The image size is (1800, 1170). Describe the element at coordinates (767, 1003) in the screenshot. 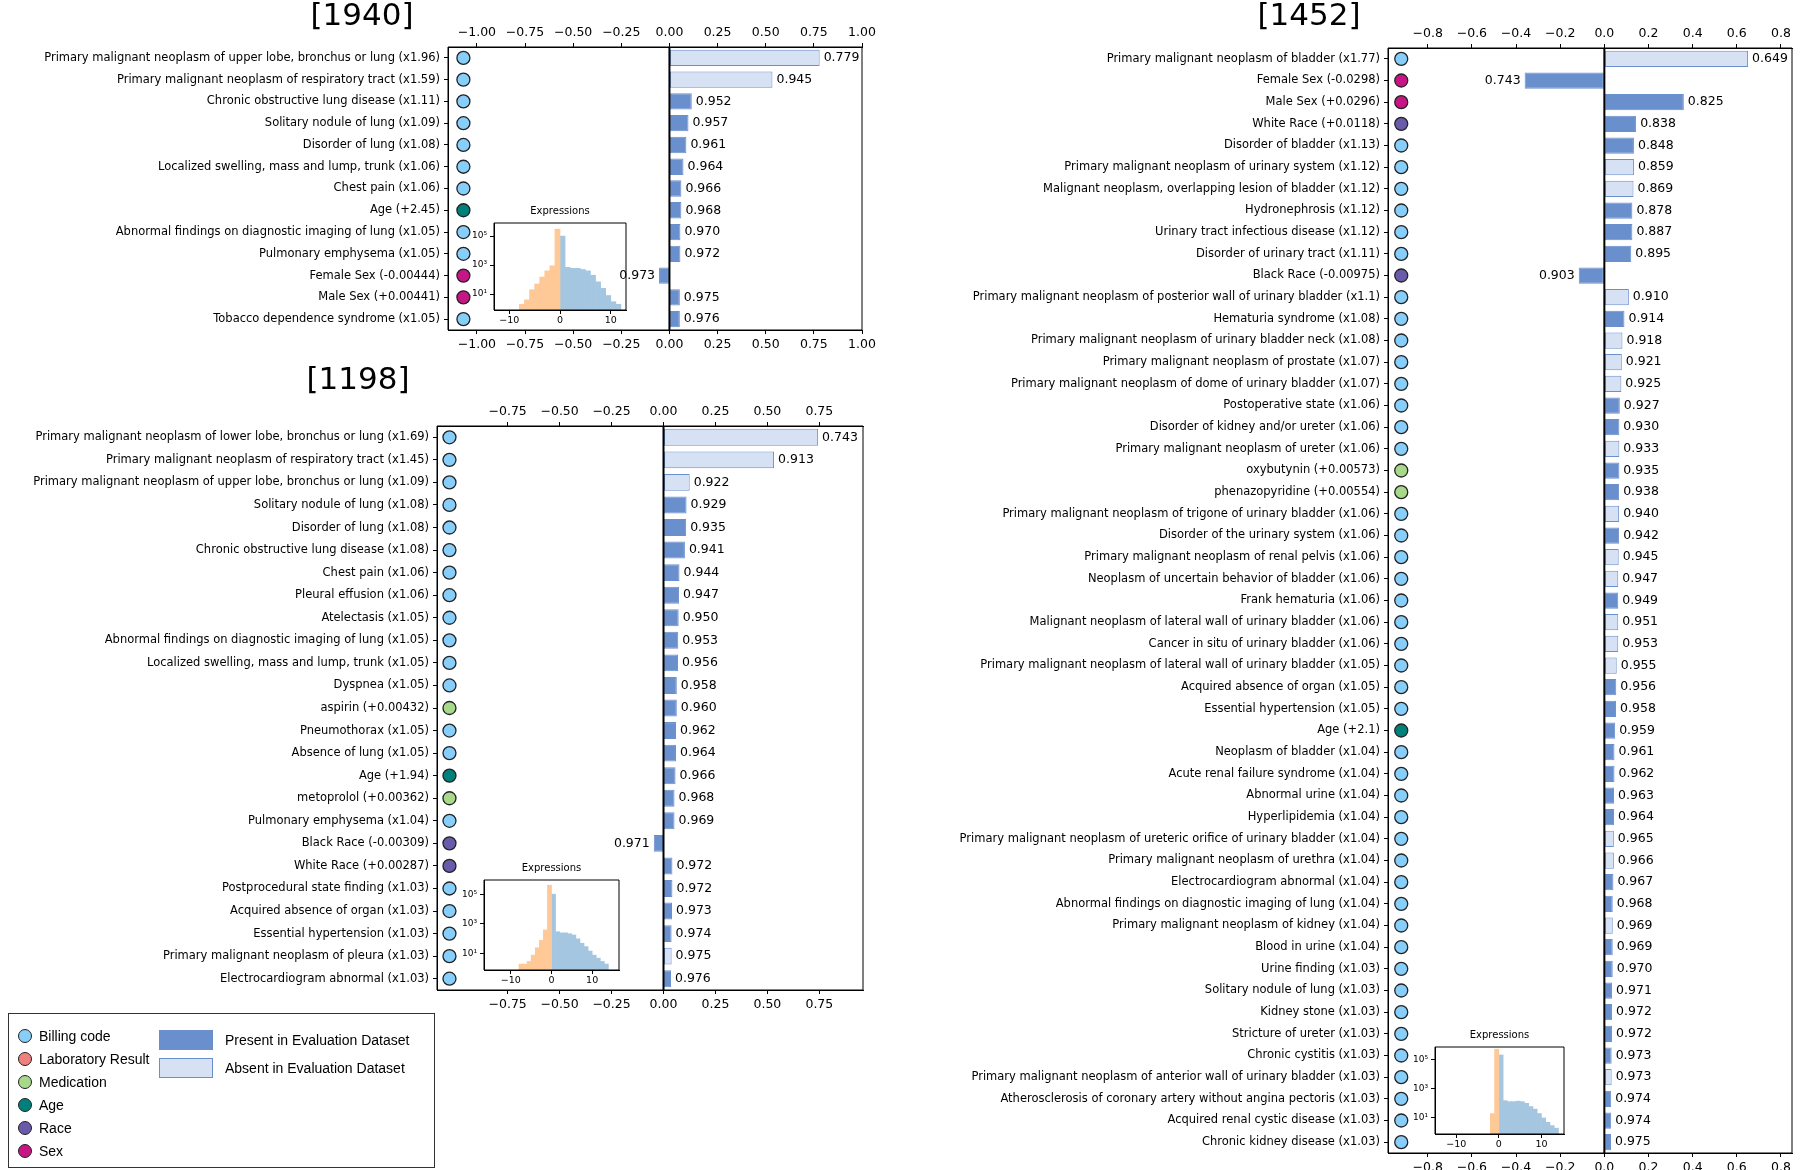

I see `x-tick-label: 0.50` at that location.